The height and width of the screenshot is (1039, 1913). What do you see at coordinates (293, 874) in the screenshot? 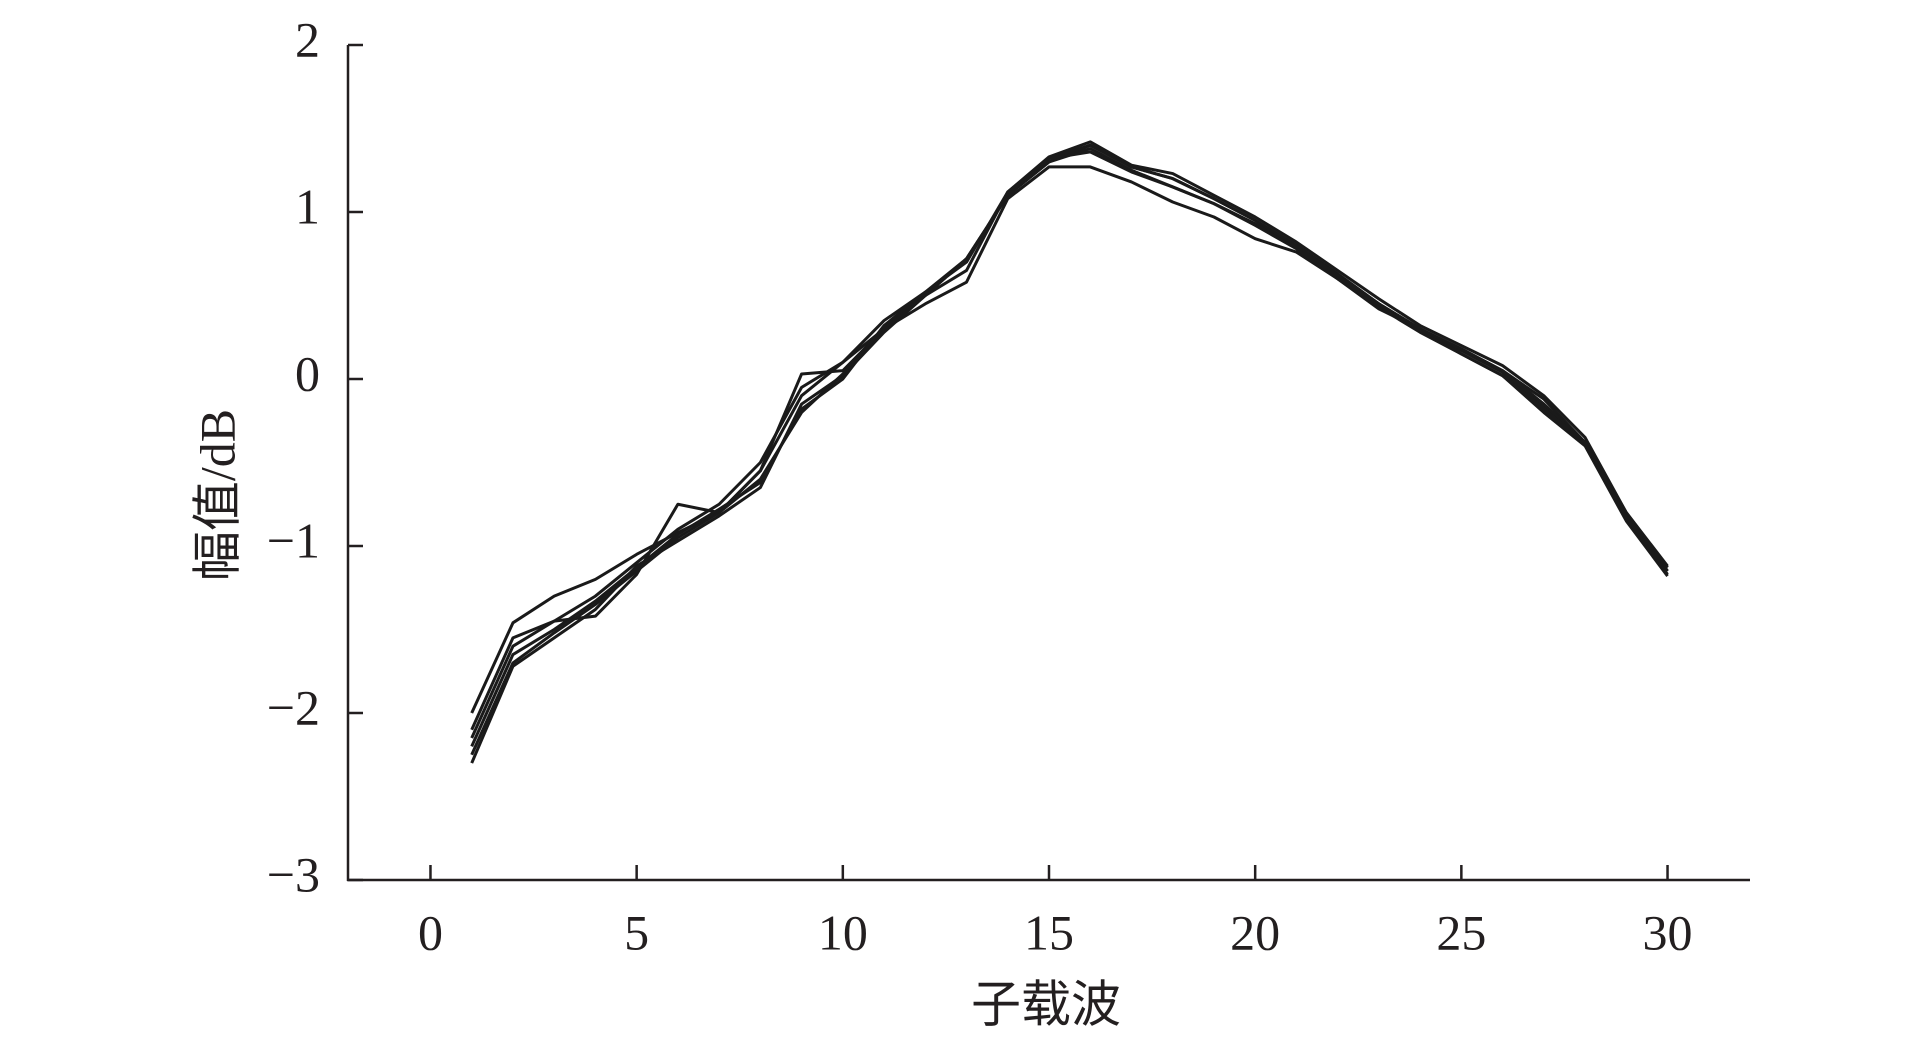
I see `y-tick-label: −3` at bounding box center [293, 874].